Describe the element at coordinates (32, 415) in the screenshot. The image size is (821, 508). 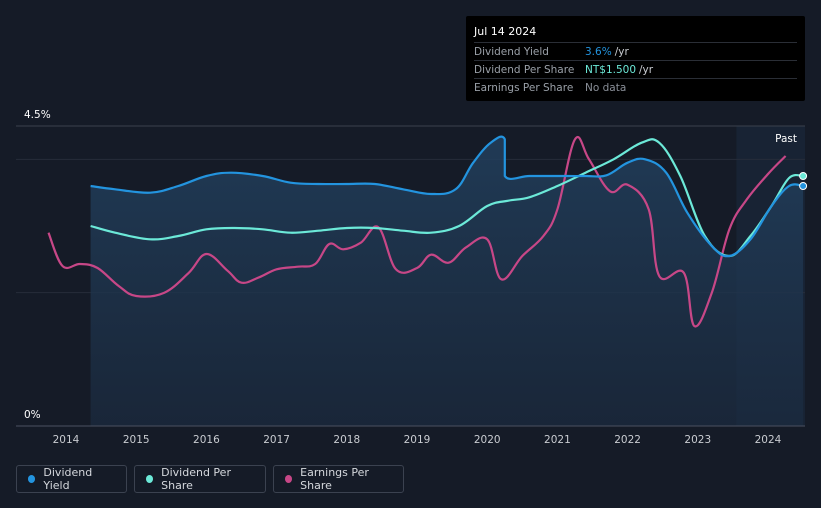
I see `y-axis-bottom-label: 0%` at that location.